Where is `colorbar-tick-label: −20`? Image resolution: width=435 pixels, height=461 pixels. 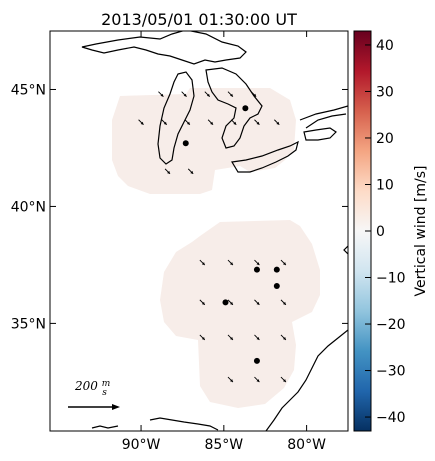 colorbar-tick-label: −20 is located at coordinates (391, 325).